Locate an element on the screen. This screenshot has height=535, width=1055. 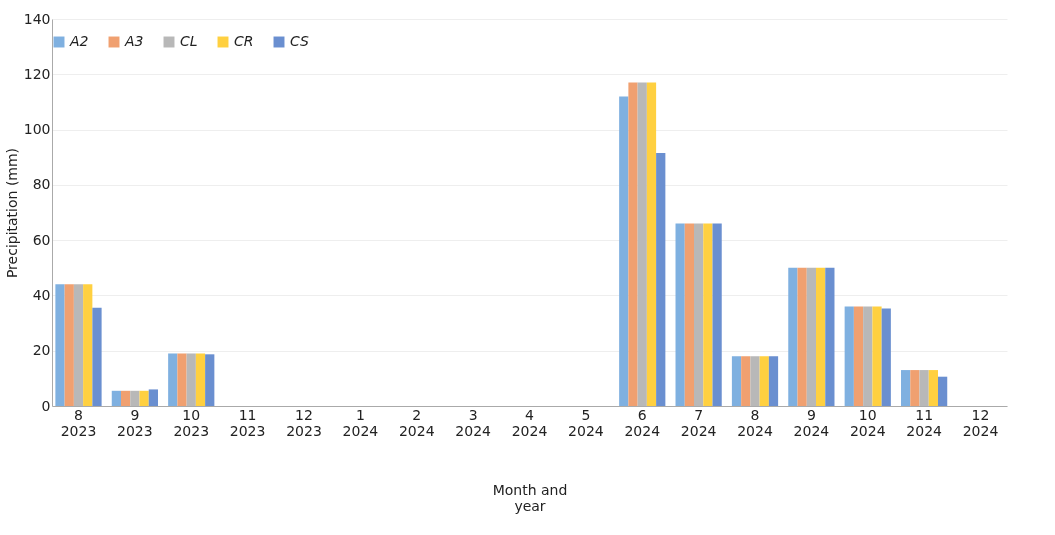
y-tick-label: 40 is located at coordinates (41, 294).